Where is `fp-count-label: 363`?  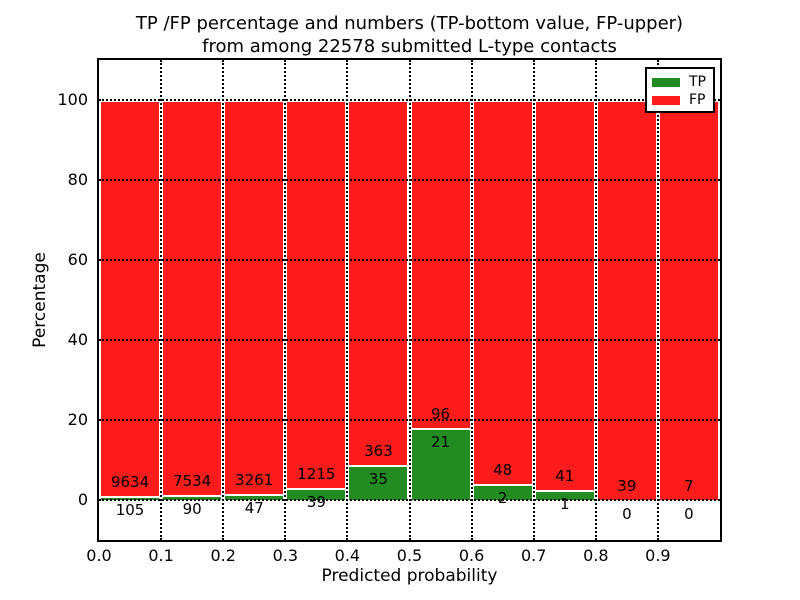
fp-count-label: 363 is located at coordinates (378, 450).